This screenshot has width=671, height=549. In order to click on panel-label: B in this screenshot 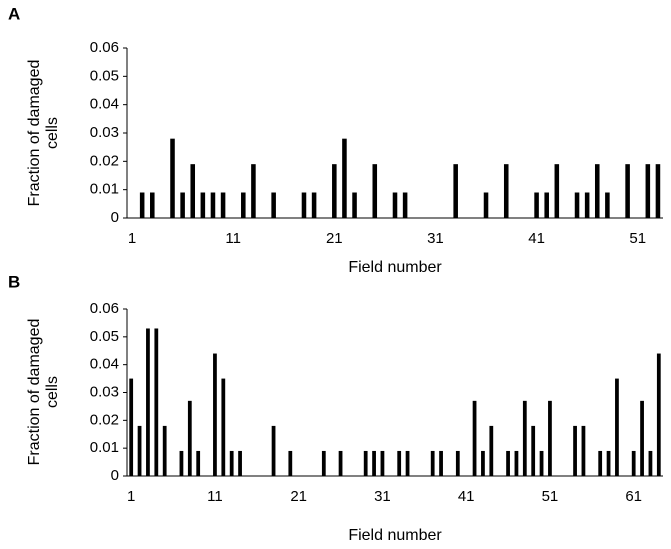, I will do `click(14, 281)`.